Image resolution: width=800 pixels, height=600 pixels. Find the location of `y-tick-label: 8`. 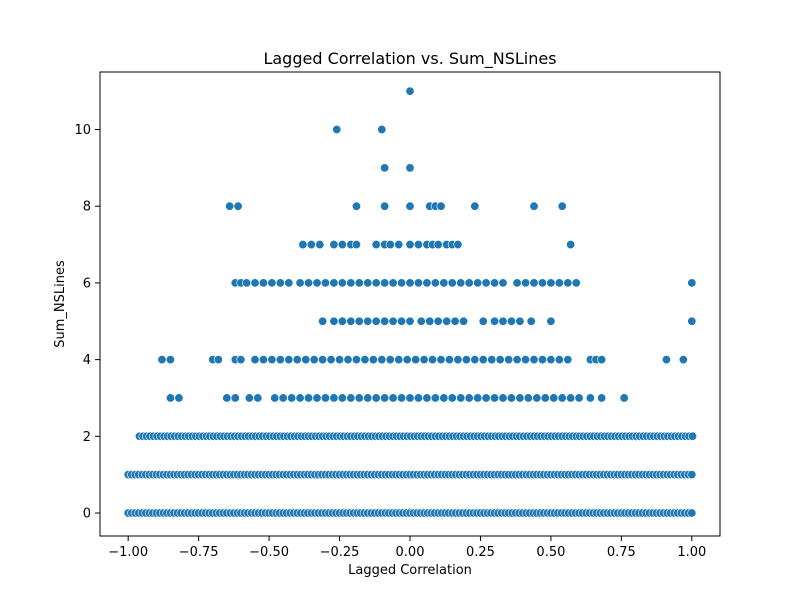

y-tick-label: 8 is located at coordinates (87, 207).